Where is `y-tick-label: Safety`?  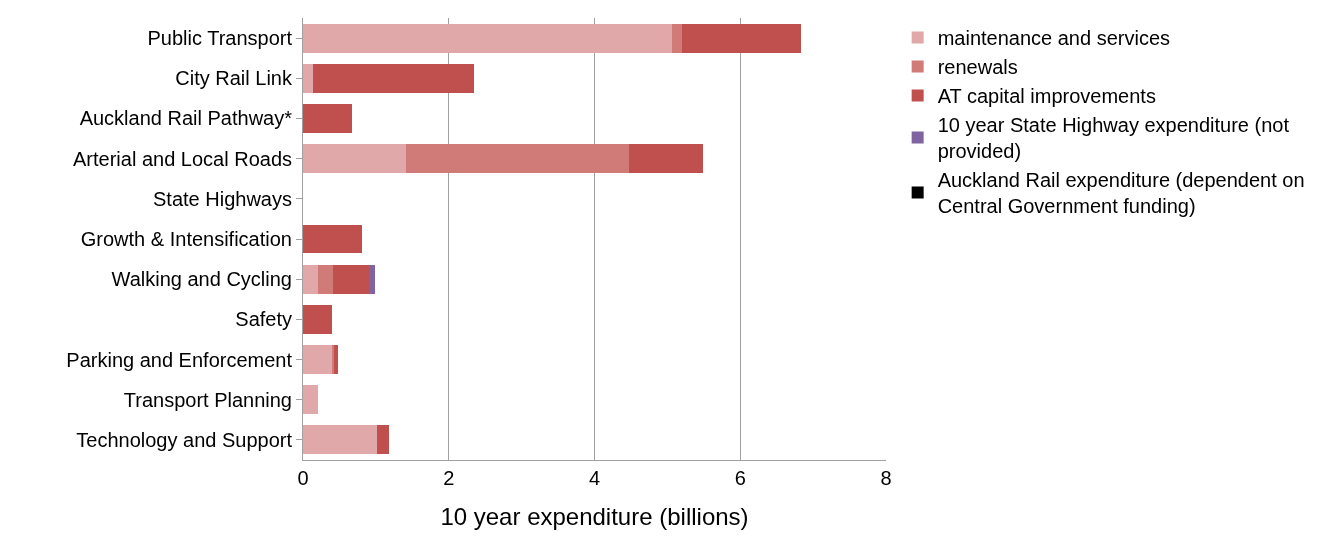 y-tick-label: Safety is located at coordinates (263, 319).